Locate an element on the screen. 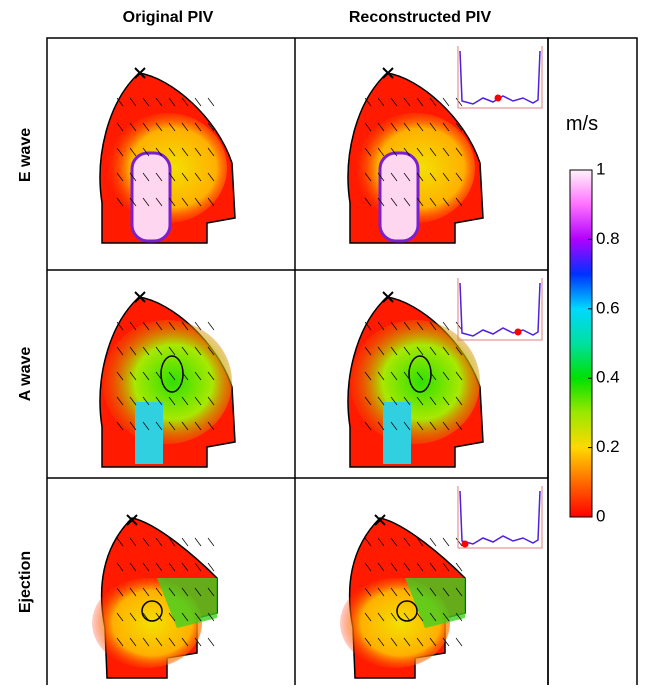  column-title: Reconstructed PIV is located at coordinates (420, 17).